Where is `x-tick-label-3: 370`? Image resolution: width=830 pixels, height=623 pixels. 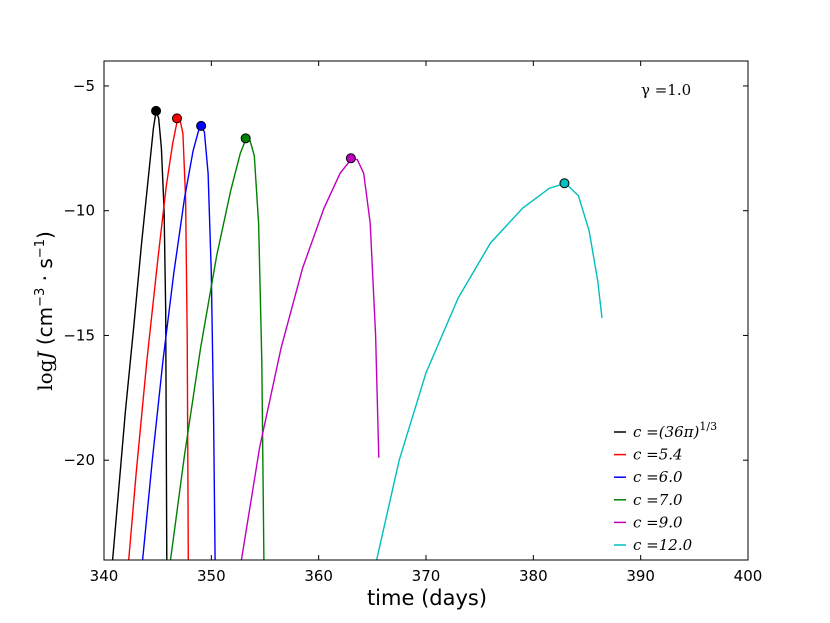
x-tick-label-3: 370 is located at coordinates (426, 576).